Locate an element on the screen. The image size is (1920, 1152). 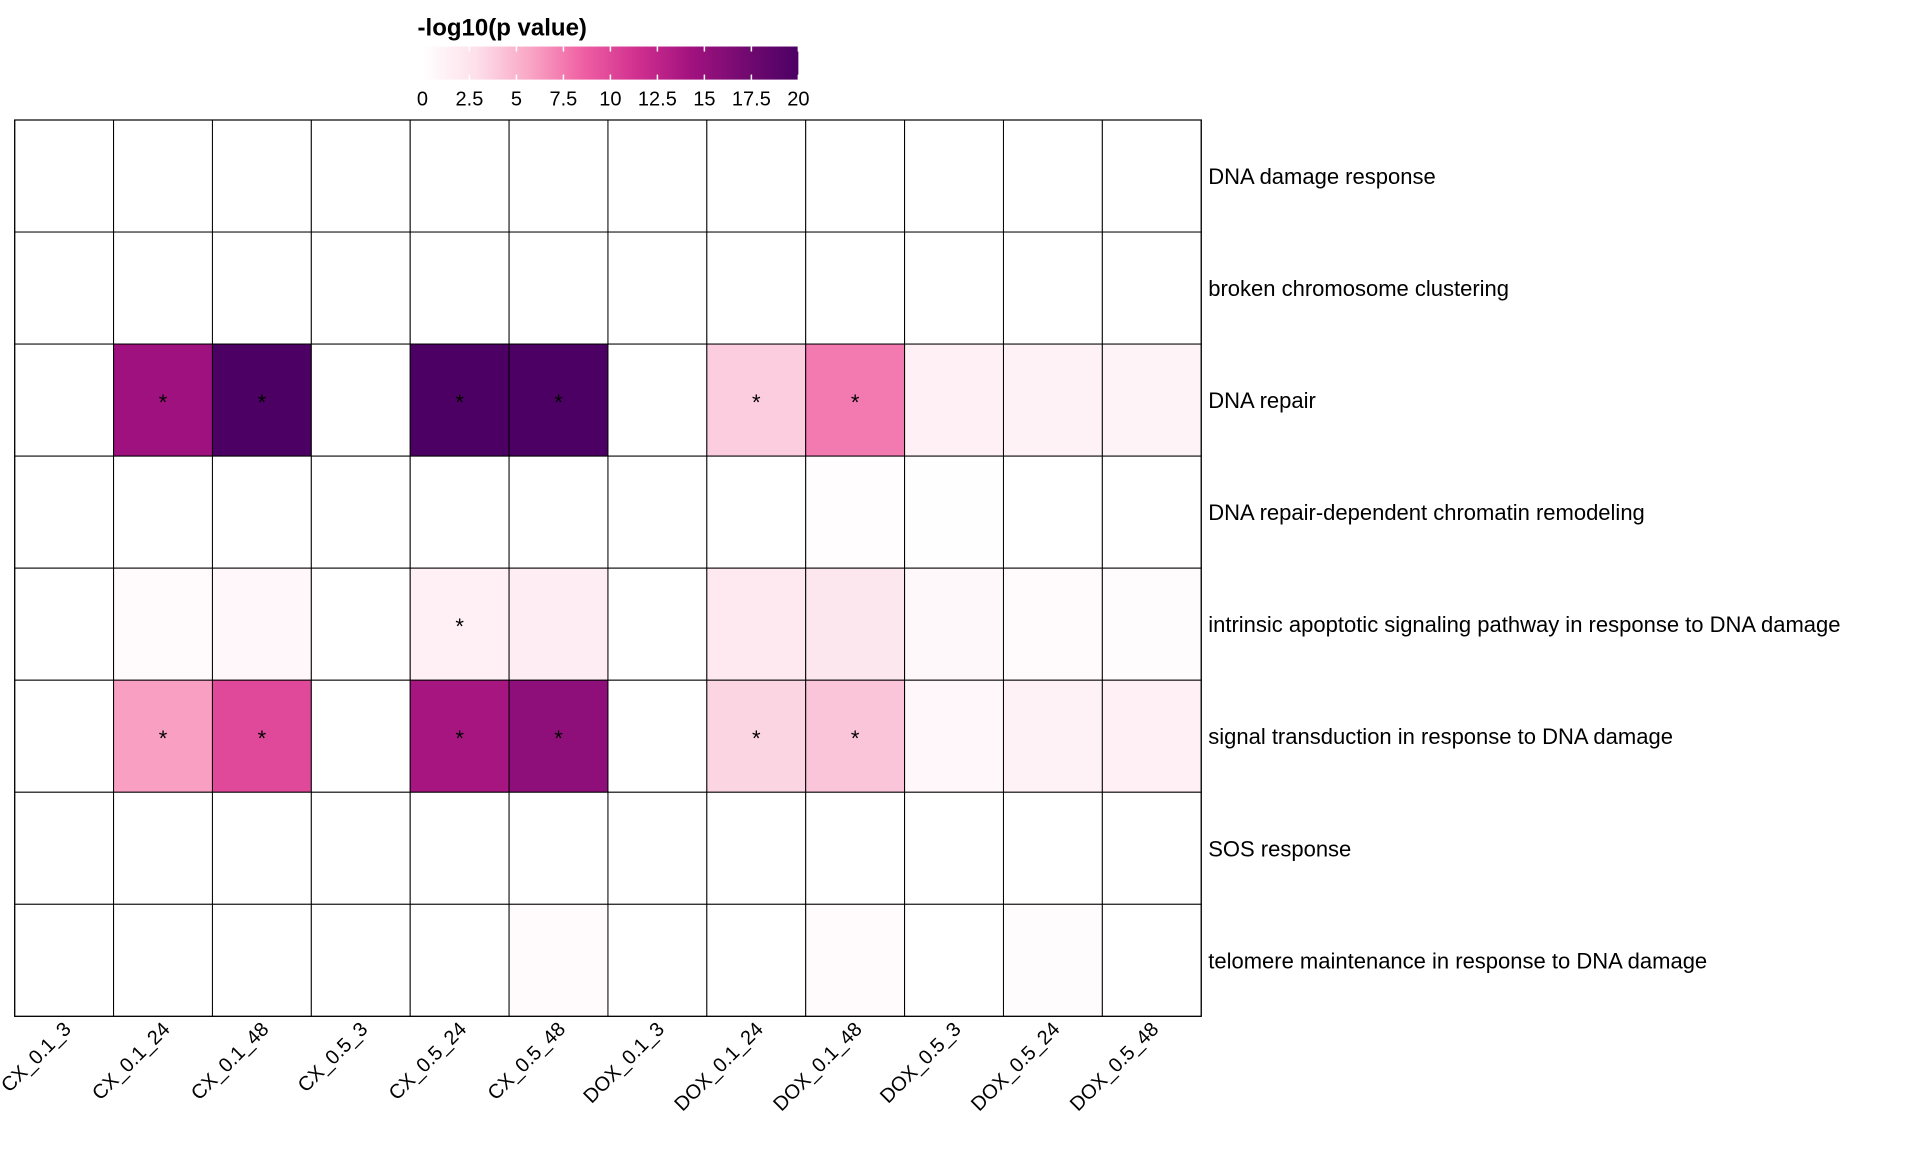
column-label: CX_0.5_3 is located at coordinates (333, 1057).